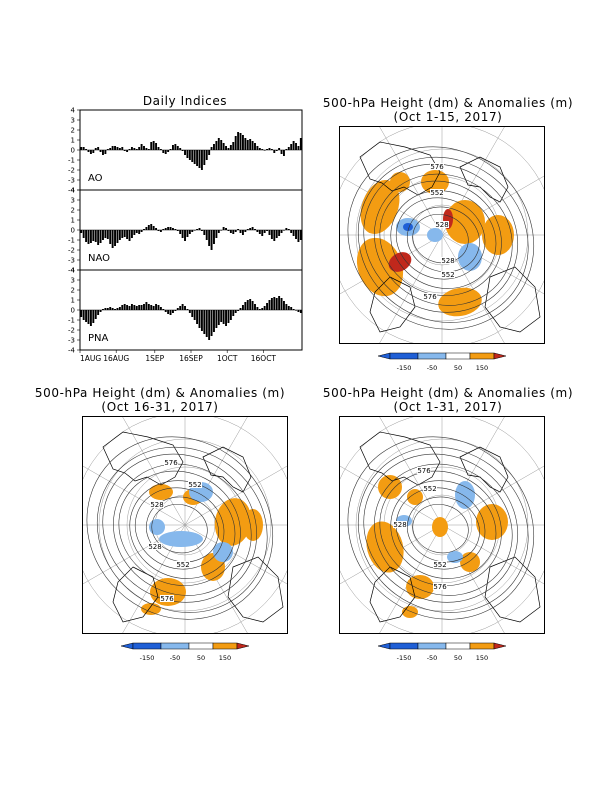 This screenshot has width=612, height=792. I want to click on colorbar-label: 150, so click(482, 658).